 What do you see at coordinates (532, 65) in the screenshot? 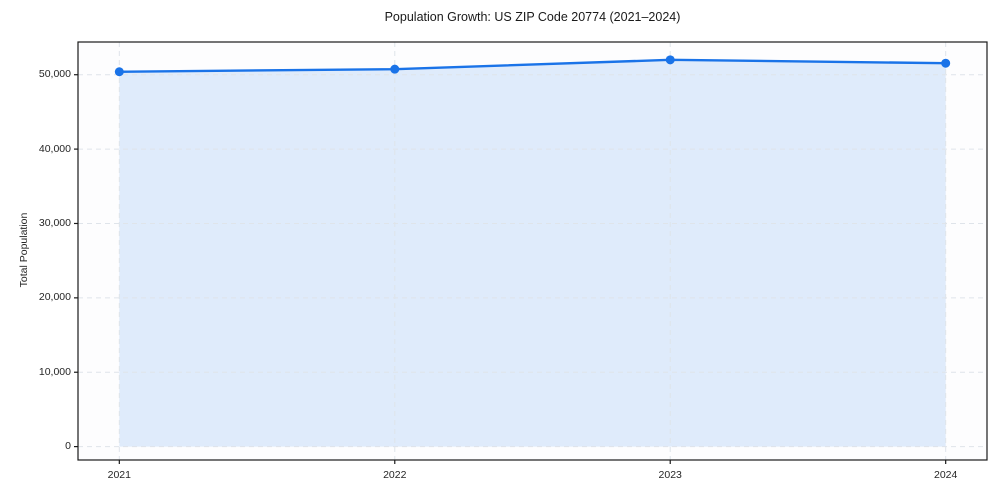
I see `line-series` at bounding box center [532, 65].